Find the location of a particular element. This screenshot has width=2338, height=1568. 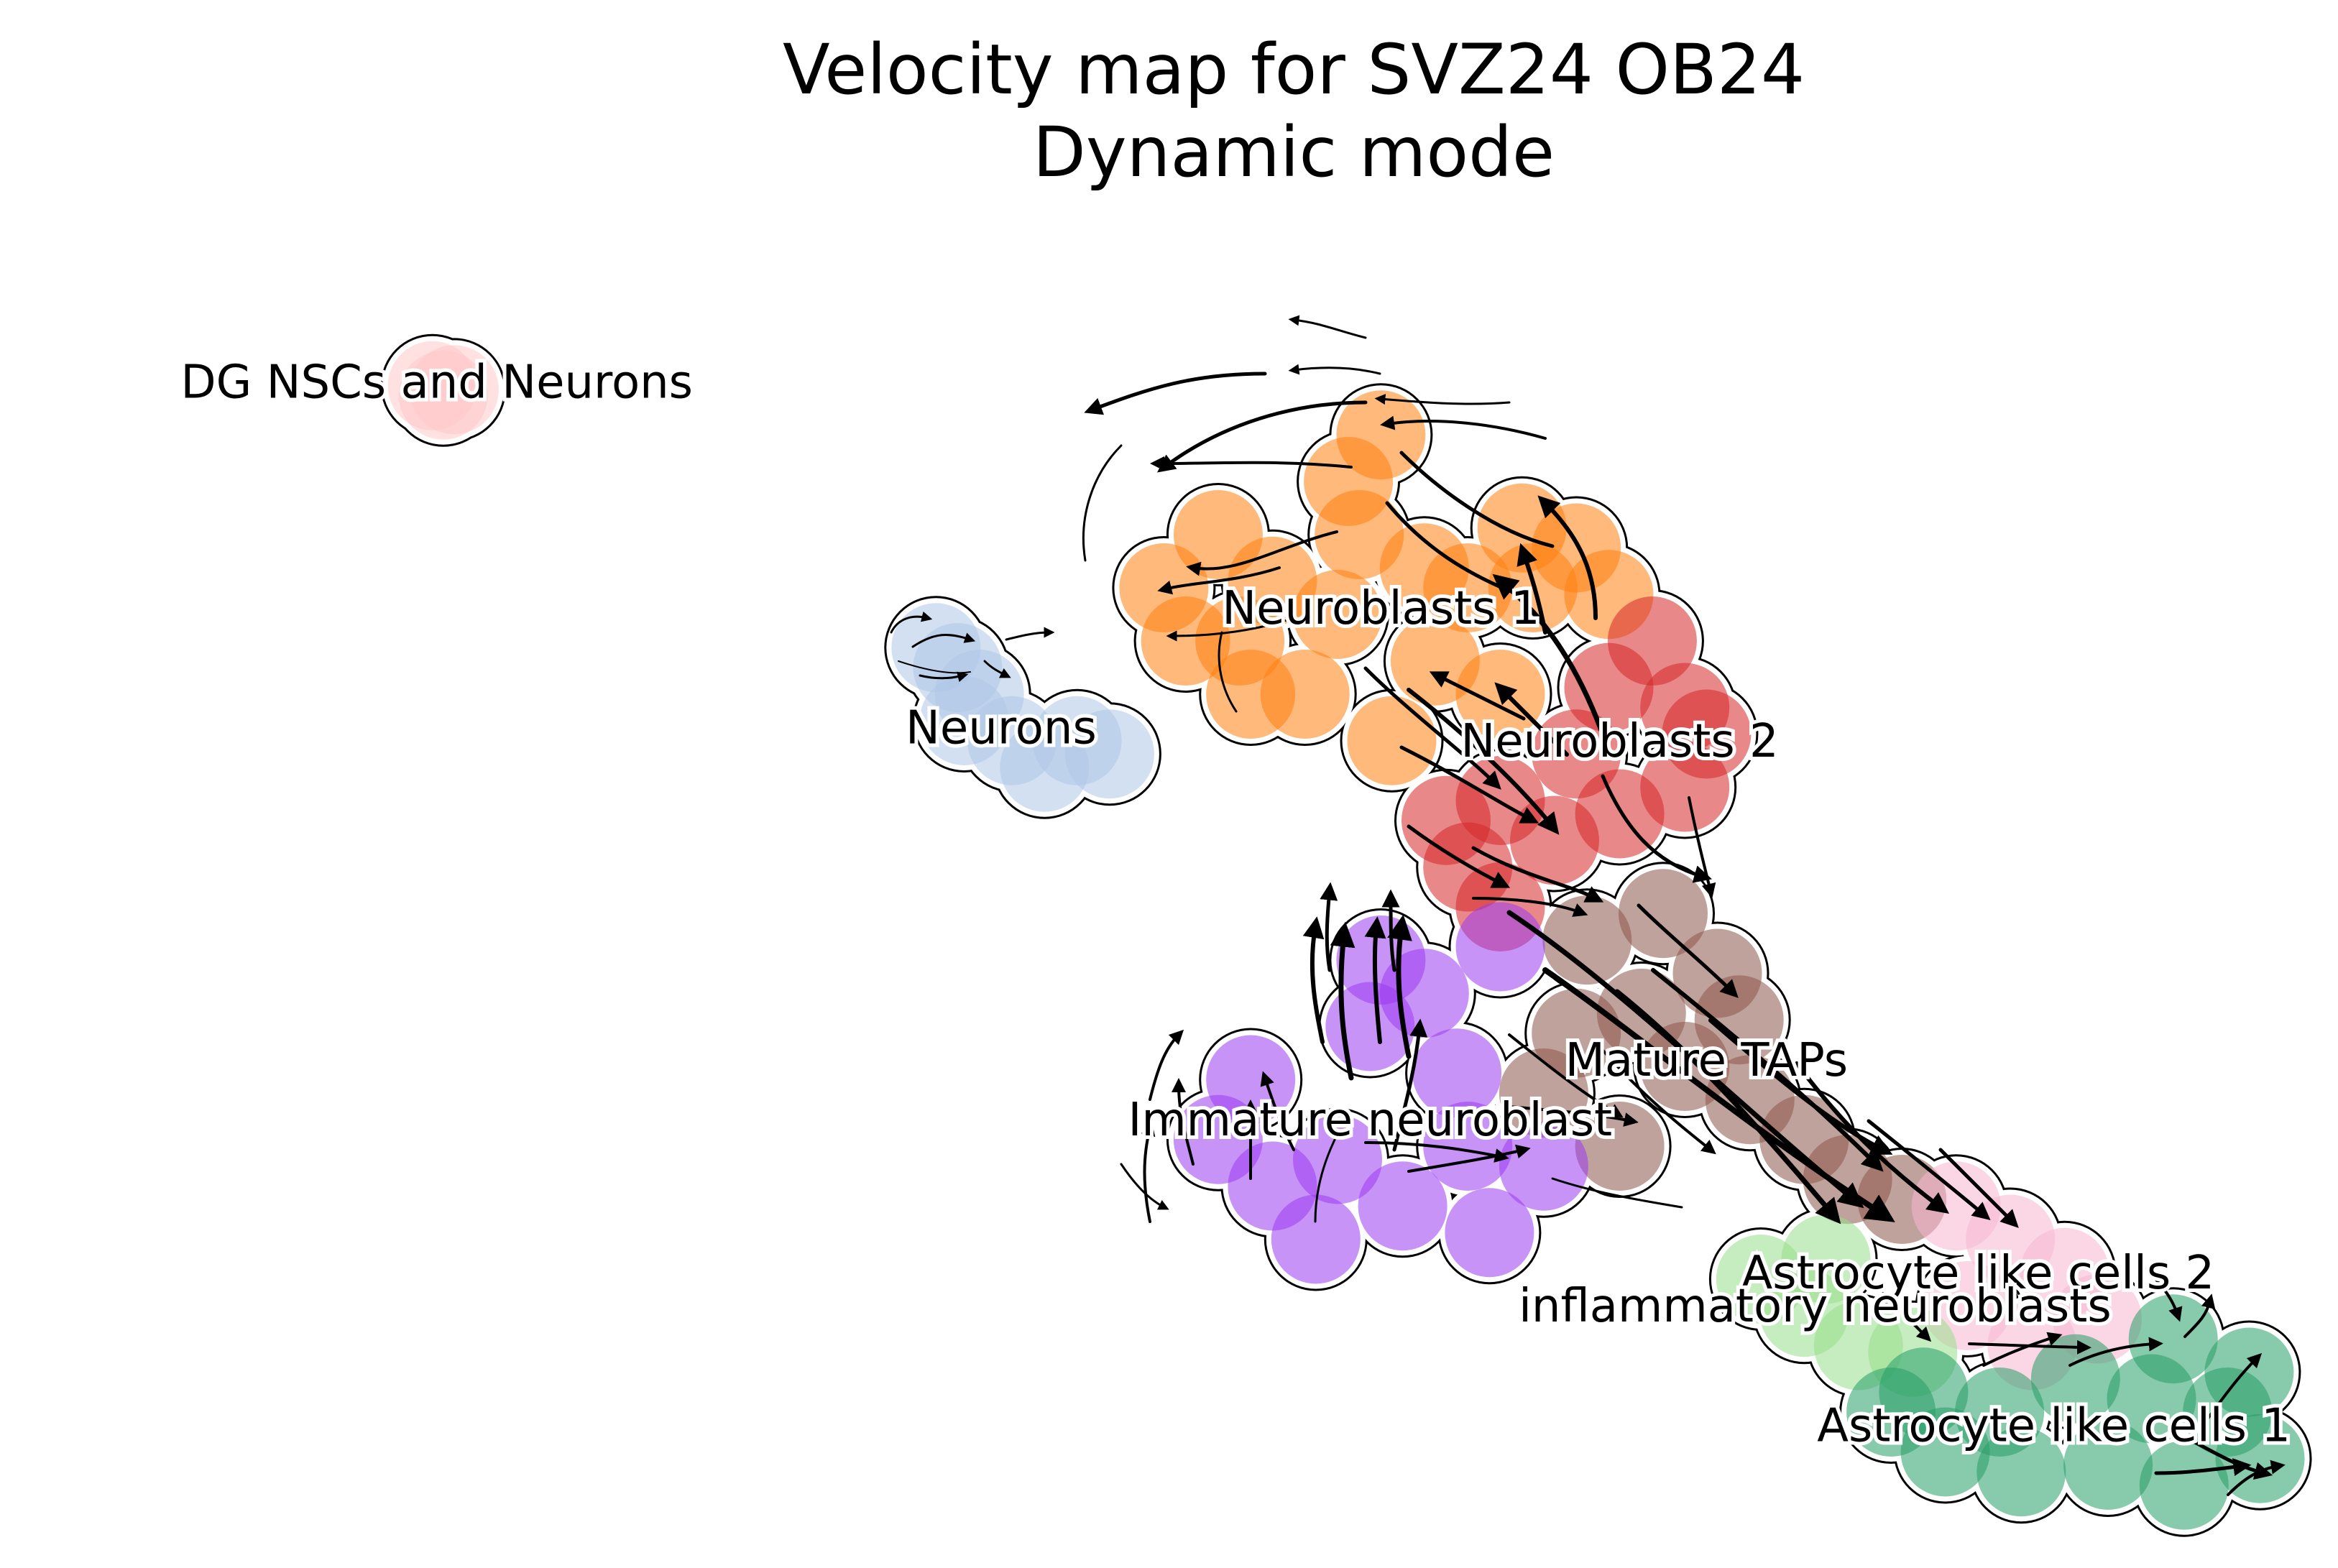

cluster-label-astrocyte-like-cells-1: Astrocyte like cells 1 is located at coordinates (2054, 1426).